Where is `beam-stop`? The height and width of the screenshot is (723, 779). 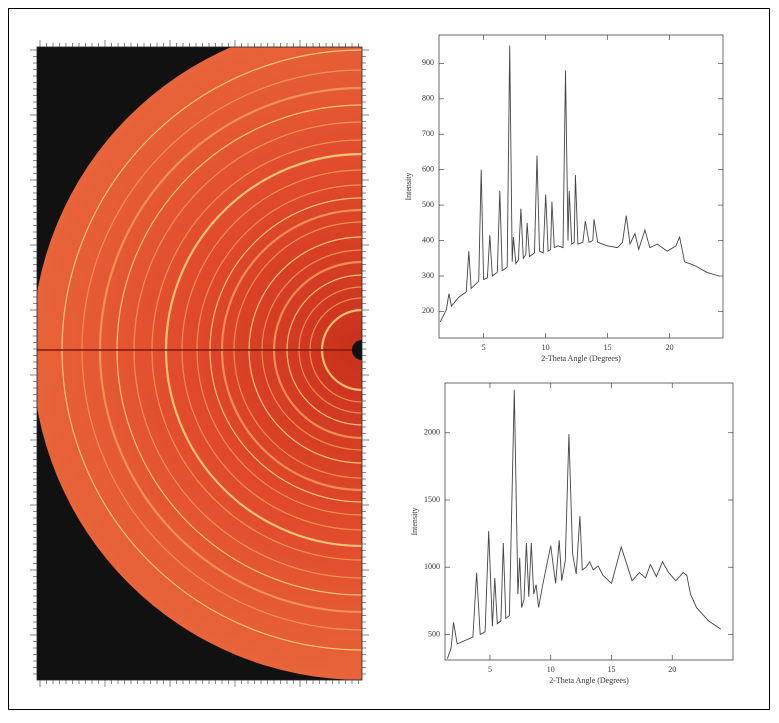
beam-stop is located at coordinates (357, 350).